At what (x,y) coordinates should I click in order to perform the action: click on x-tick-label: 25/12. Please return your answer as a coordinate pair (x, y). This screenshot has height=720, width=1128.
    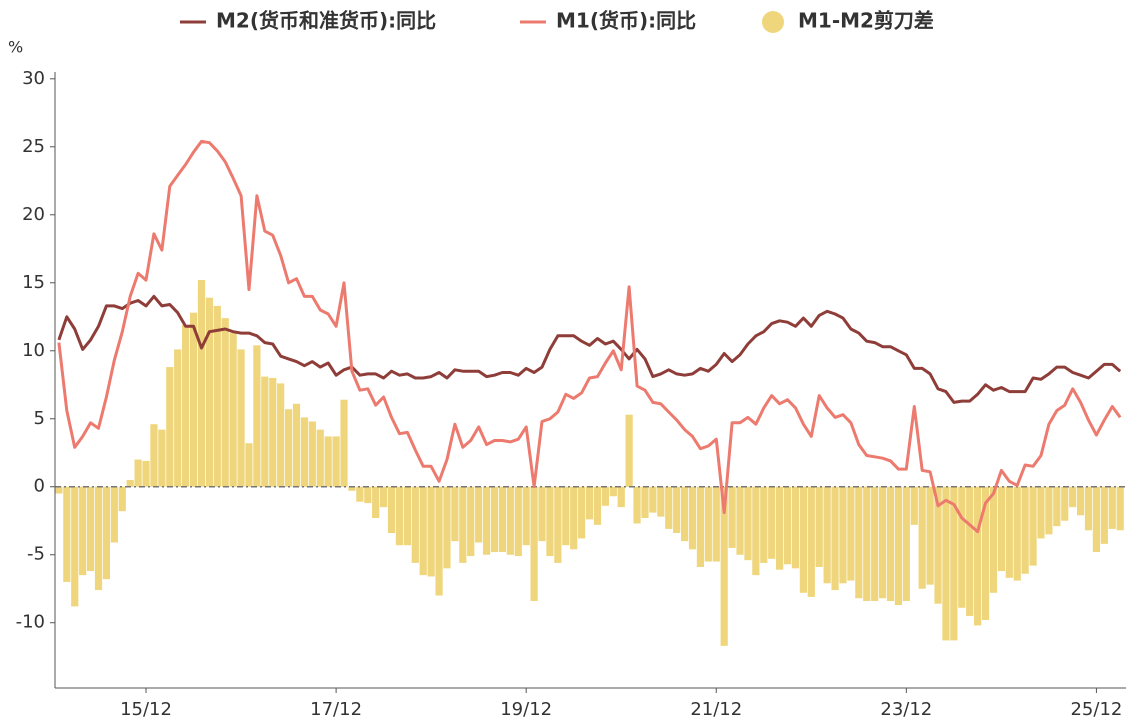
    Looking at the image, I should click on (1096, 709).